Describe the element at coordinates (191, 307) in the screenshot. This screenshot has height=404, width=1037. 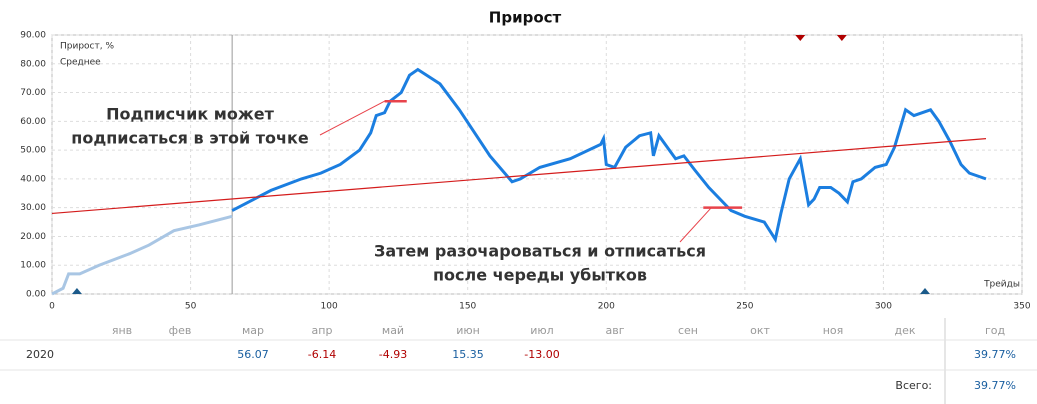
I see `x-tick-label: 50` at that location.